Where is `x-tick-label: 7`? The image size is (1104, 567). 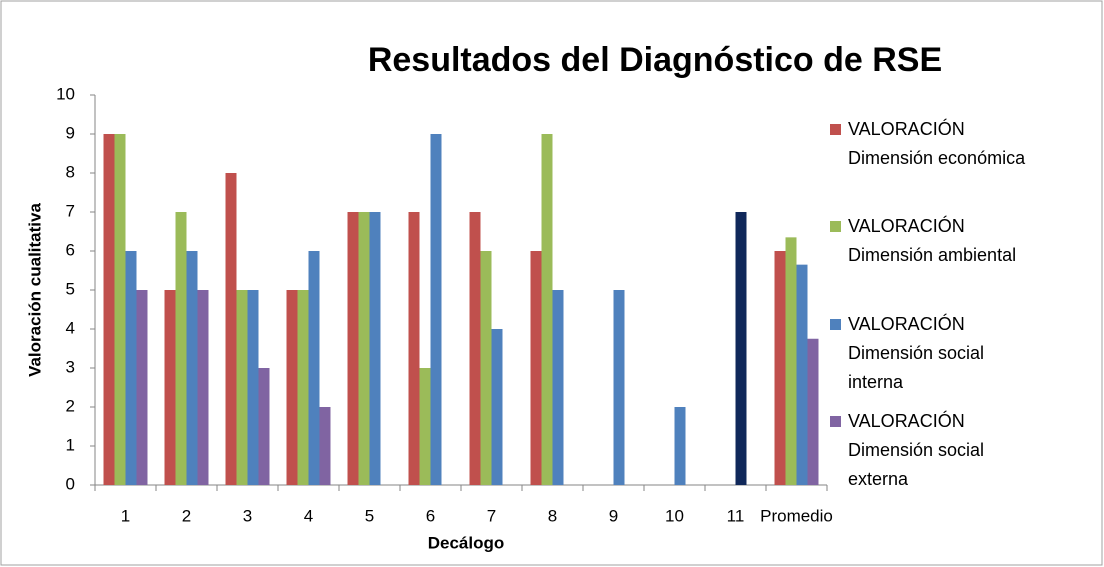 x-tick-label: 7 is located at coordinates (491, 515).